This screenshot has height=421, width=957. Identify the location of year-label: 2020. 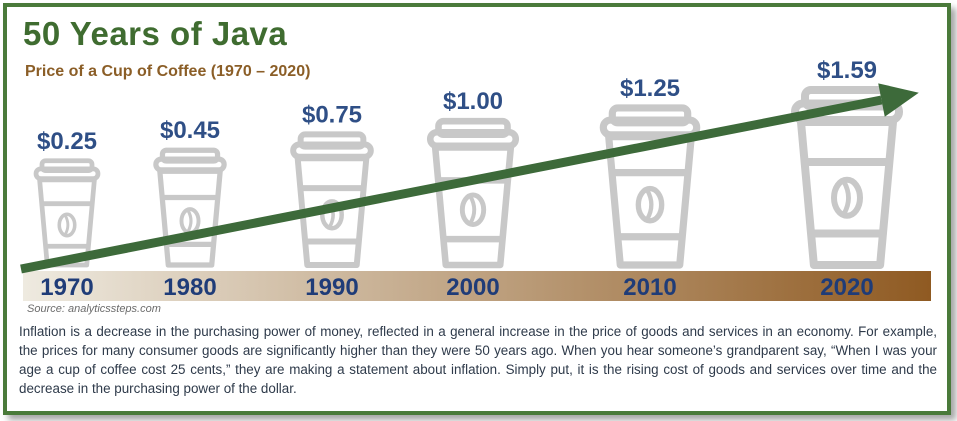
(846, 287).